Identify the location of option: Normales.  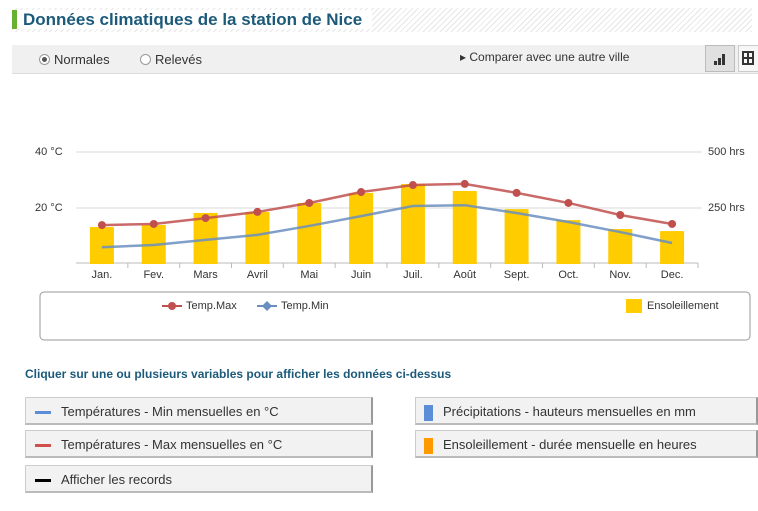
(74, 59).